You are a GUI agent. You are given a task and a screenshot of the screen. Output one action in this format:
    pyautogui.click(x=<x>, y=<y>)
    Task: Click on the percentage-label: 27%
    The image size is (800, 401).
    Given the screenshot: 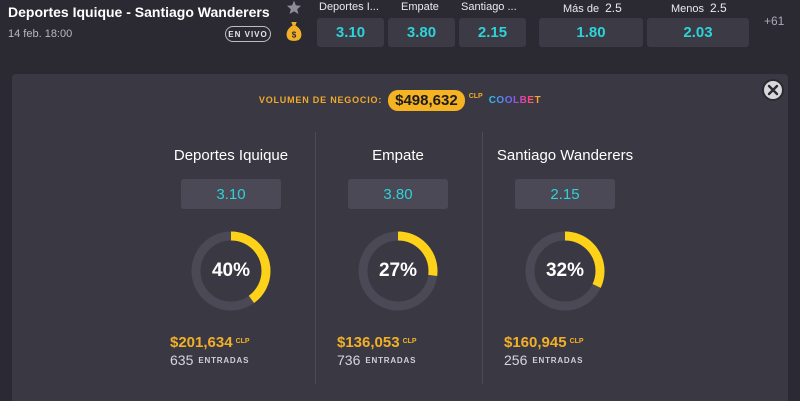 What is the action you would take?
    pyautogui.click(x=398, y=270)
    